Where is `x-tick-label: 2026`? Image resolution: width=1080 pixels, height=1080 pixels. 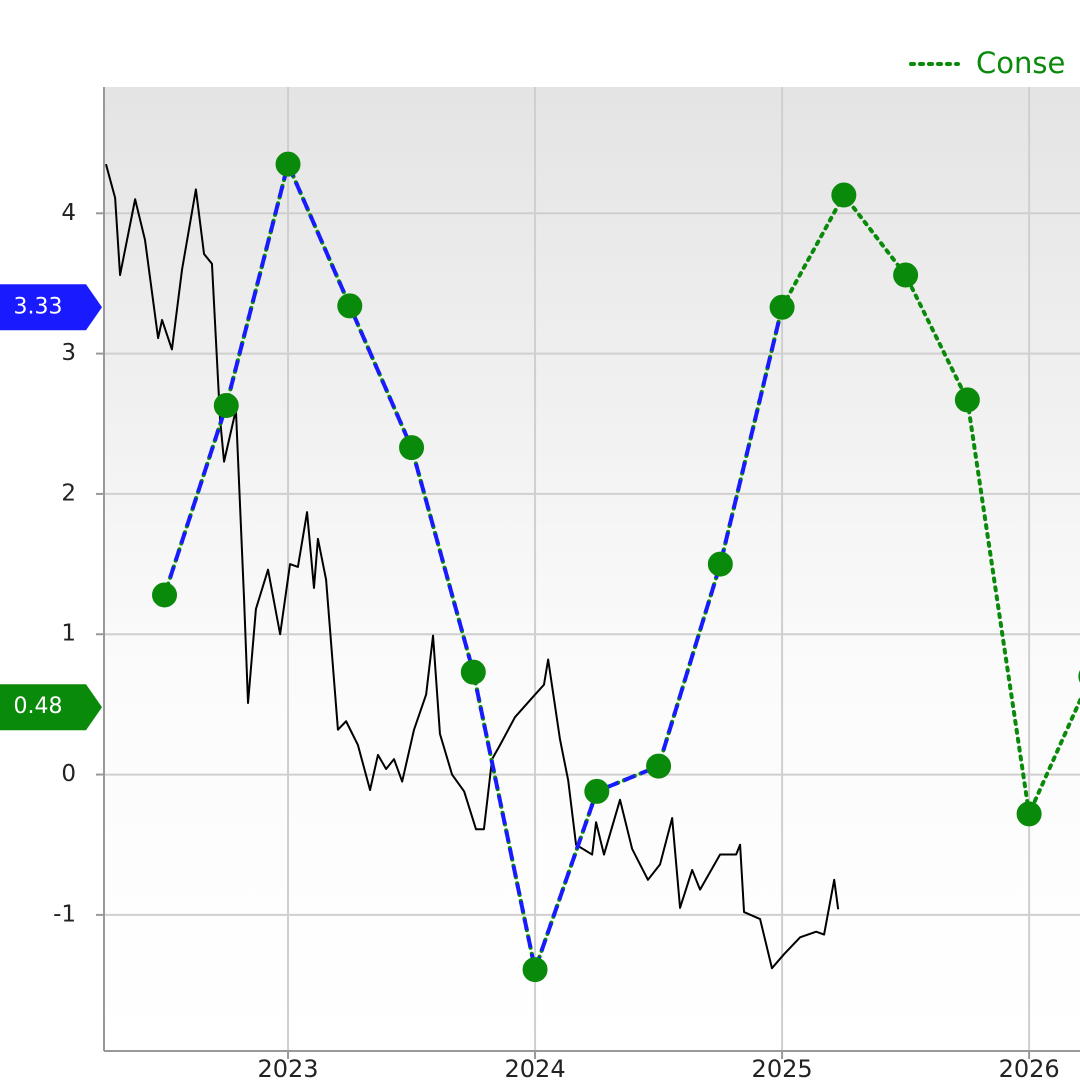 x-tick-label: 2026 is located at coordinates (1029, 1067).